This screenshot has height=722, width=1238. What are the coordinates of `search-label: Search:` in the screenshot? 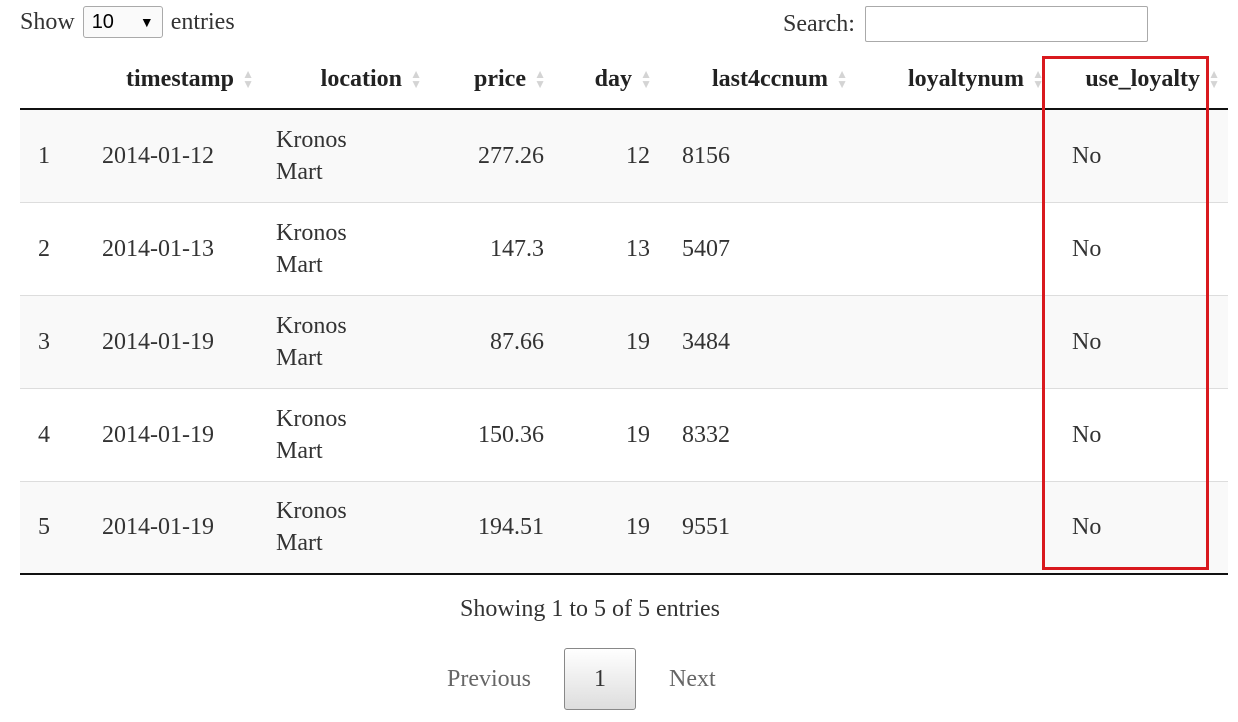 It's located at (819, 23).